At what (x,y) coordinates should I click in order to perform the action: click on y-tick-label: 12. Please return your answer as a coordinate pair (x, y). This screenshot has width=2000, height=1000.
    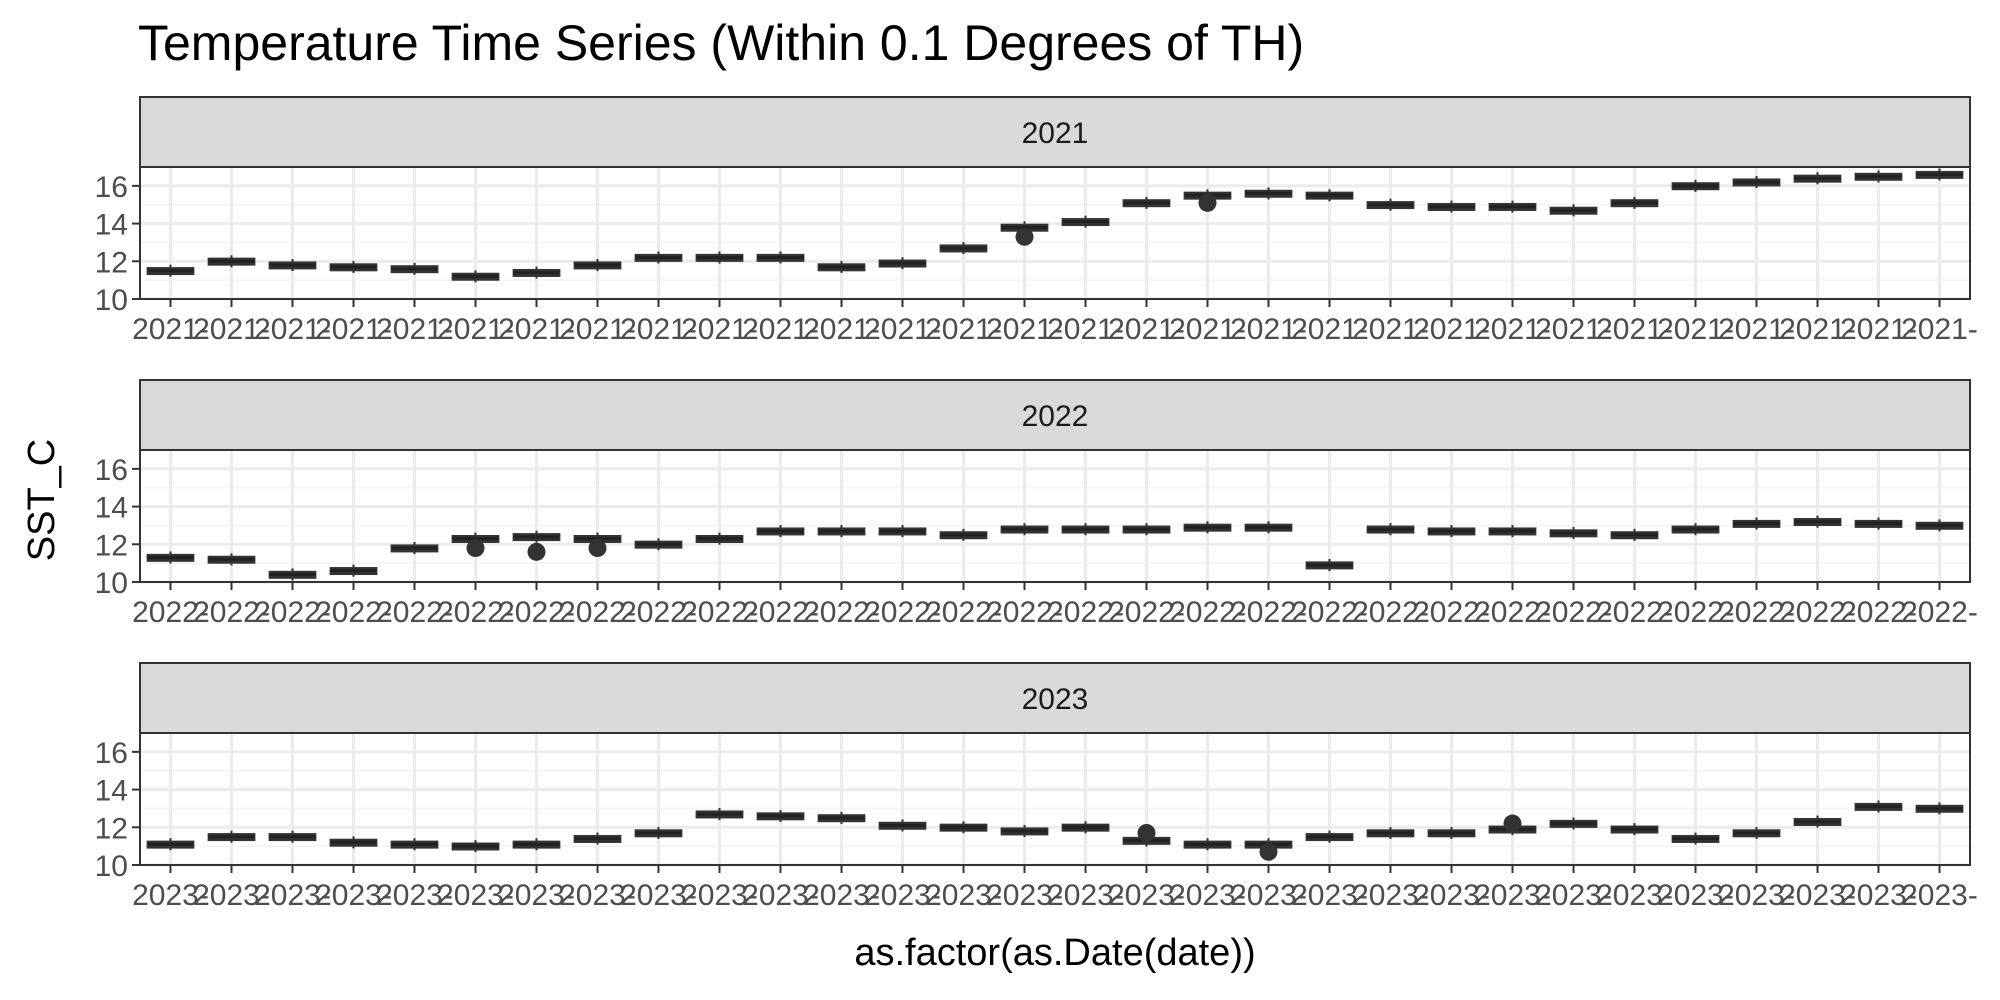
    Looking at the image, I should click on (111, 262).